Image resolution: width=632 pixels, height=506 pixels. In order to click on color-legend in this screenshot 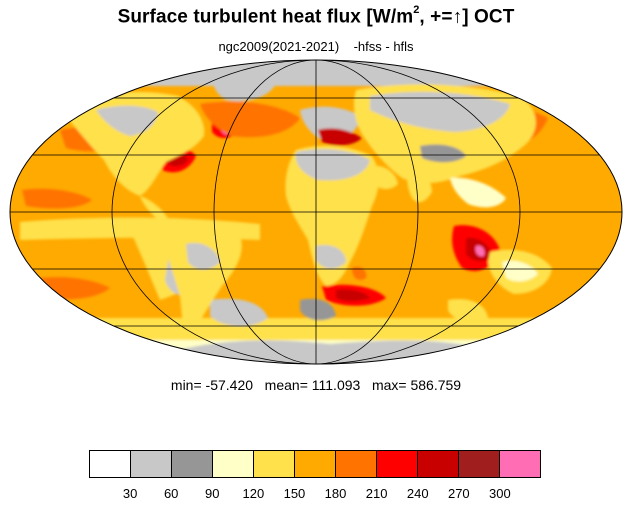, I will do `click(315, 464)`.